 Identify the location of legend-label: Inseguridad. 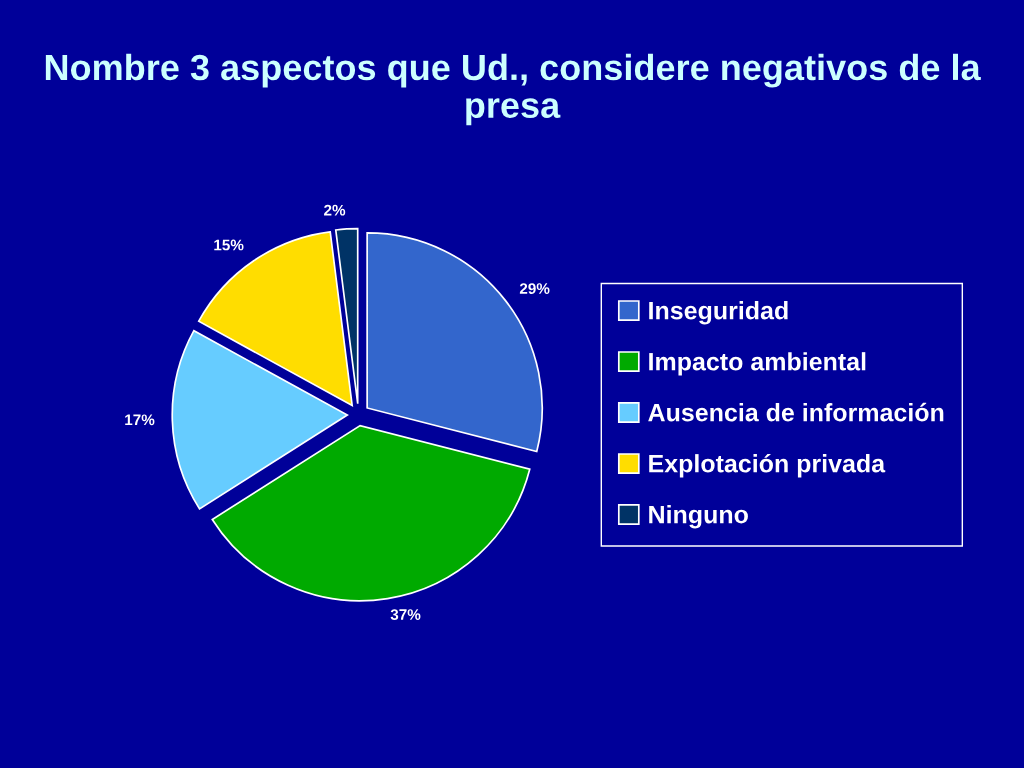
(718, 313).